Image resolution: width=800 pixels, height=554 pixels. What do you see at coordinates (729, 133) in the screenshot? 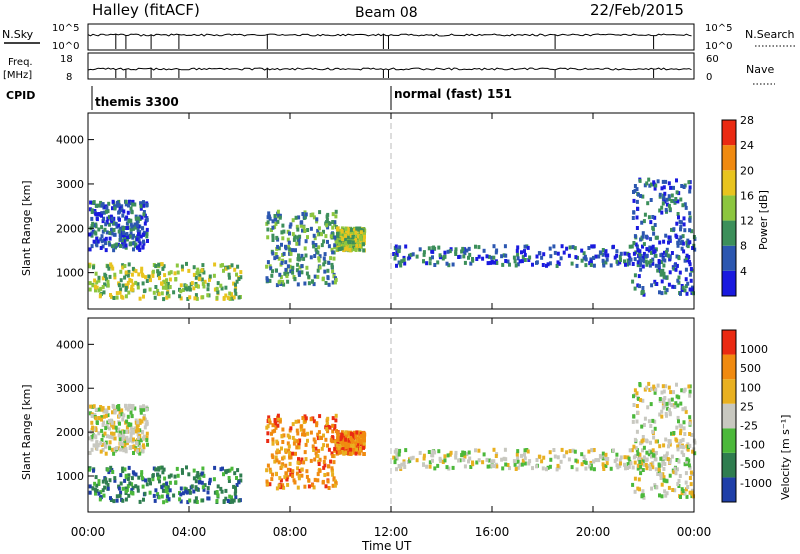
I see `power-colorbar-swatch` at bounding box center [729, 133].